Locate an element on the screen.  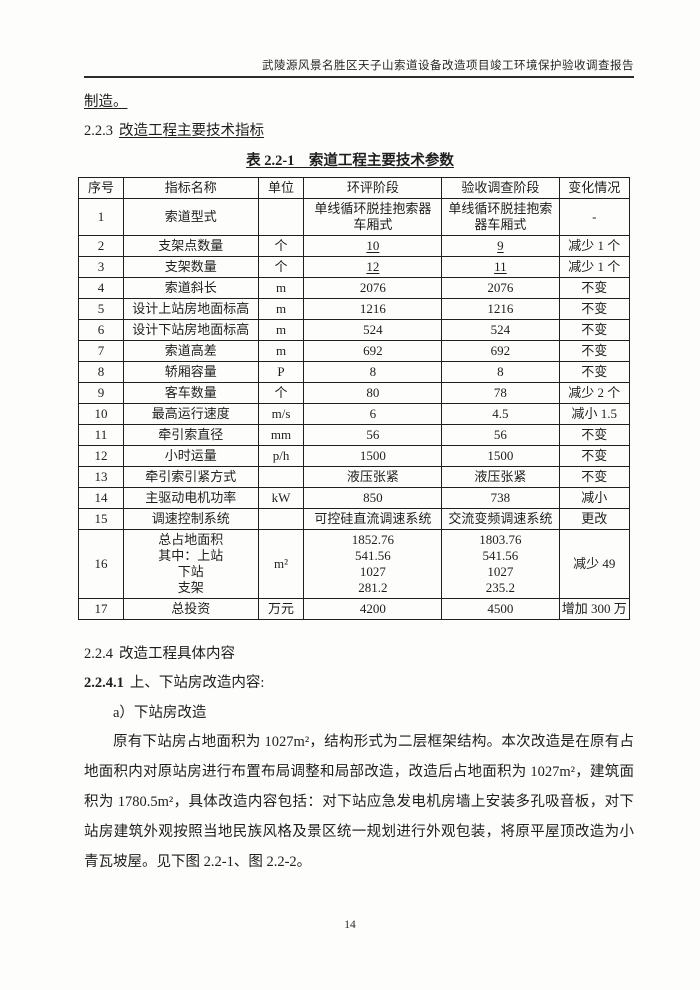
table-cell: m² is located at coordinates (281, 564).